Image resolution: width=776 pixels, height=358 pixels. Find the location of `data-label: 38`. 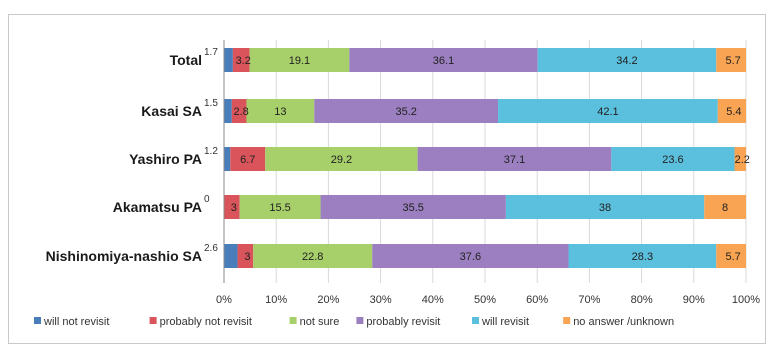

data-label: 38 is located at coordinates (605, 208).